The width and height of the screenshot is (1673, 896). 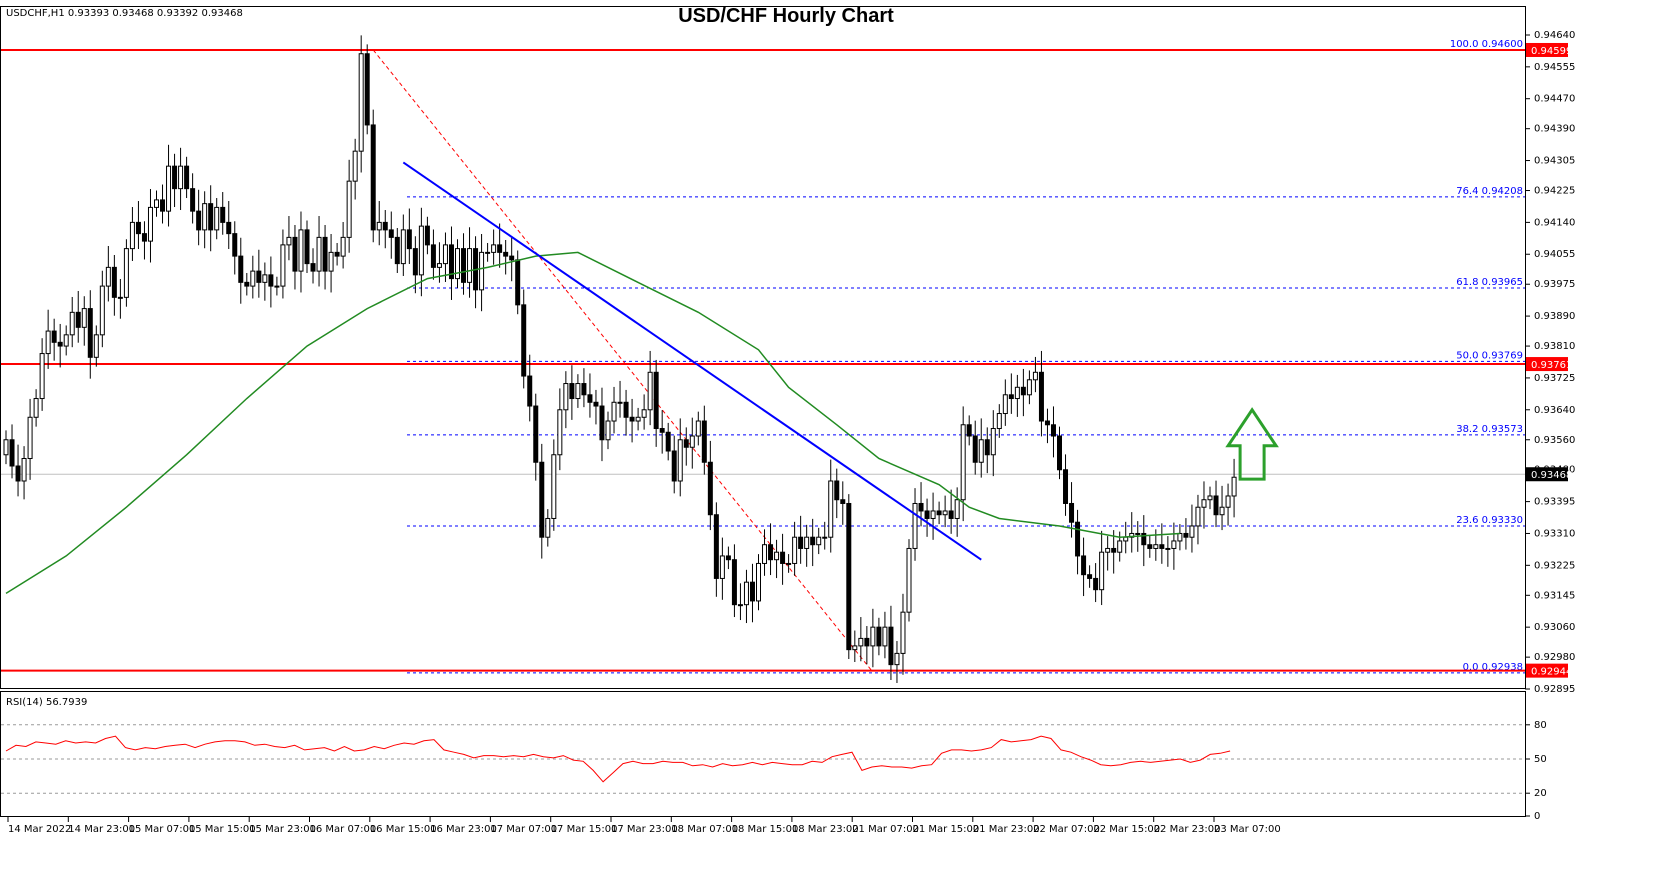 I want to click on price-tick-label: 0.92895, so click(x=1554, y=689).